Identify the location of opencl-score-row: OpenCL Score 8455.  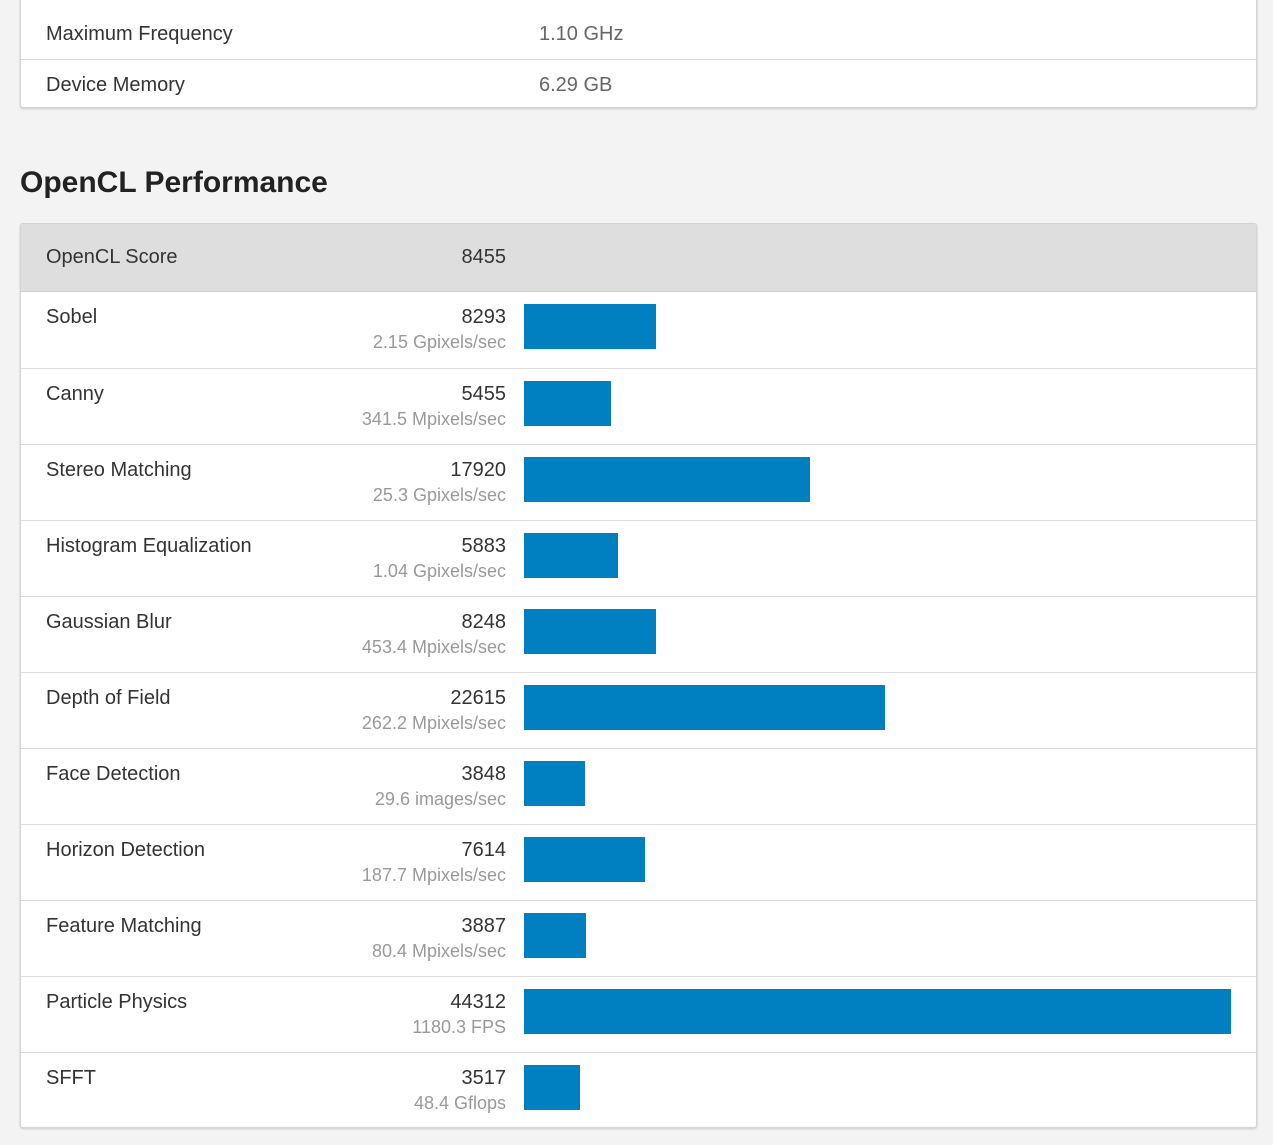
(638, 258).